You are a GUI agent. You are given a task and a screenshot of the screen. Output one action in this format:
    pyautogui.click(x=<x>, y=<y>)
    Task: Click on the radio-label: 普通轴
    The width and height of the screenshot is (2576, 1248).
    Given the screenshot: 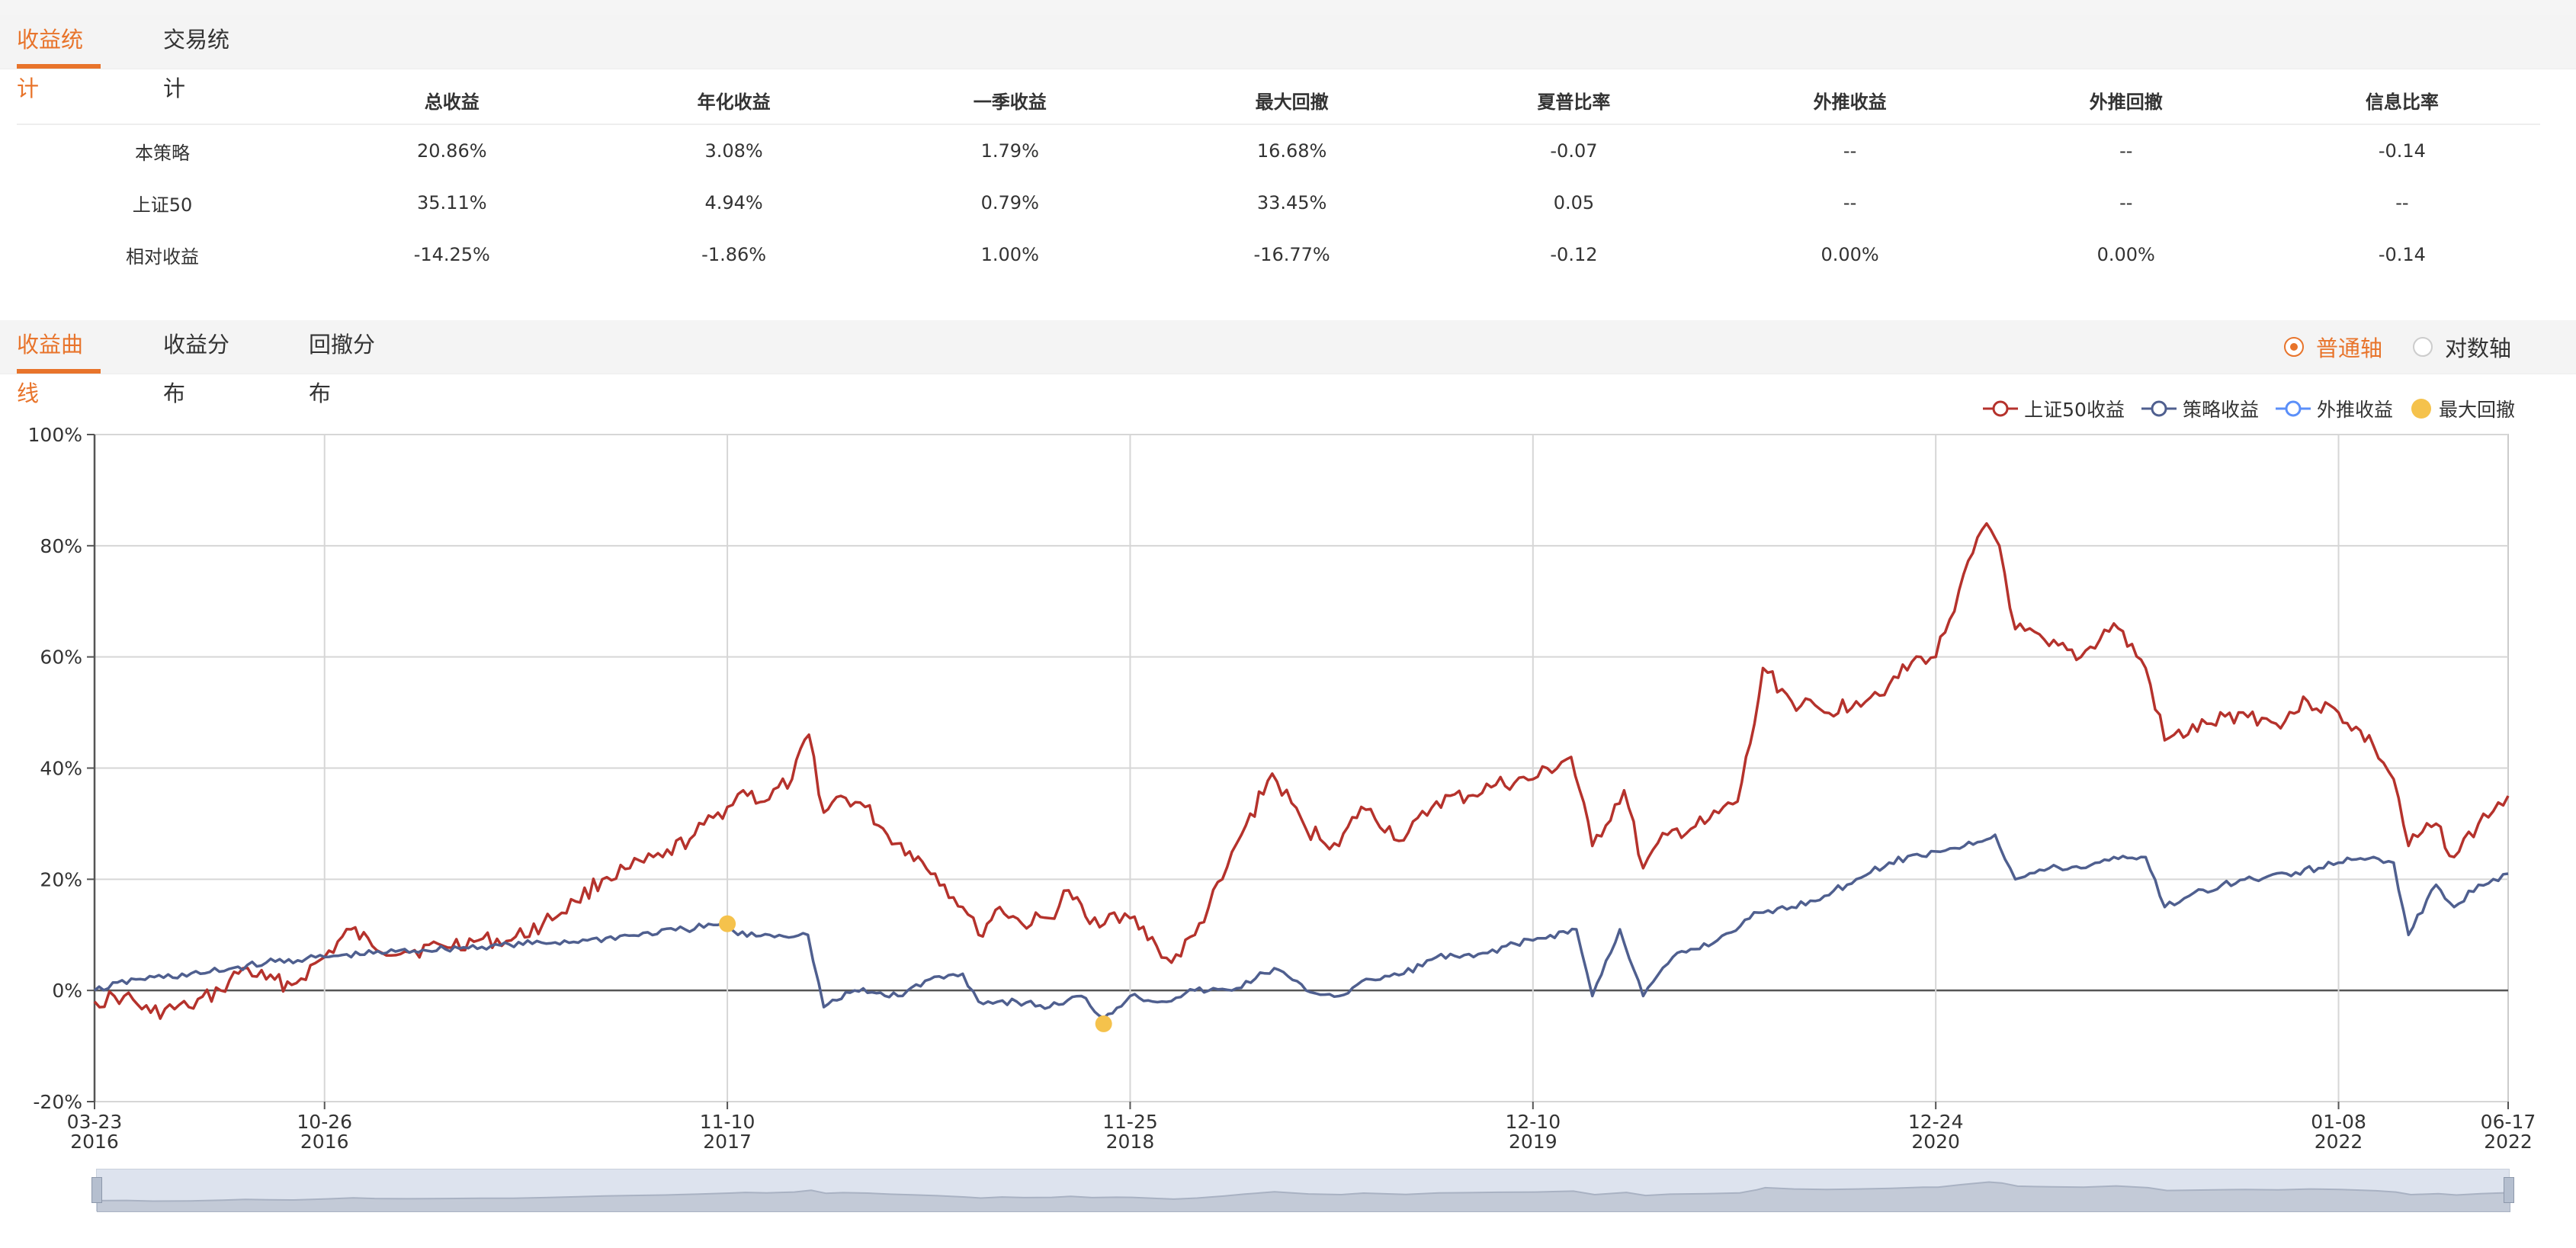 What is the action you would take?
    pyautogui.click(x=2349, y=348)
    